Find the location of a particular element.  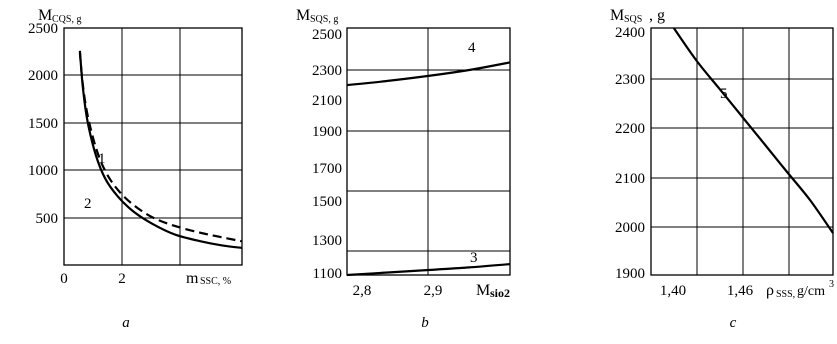

panel-b-series is located at coordinates (428, 169).